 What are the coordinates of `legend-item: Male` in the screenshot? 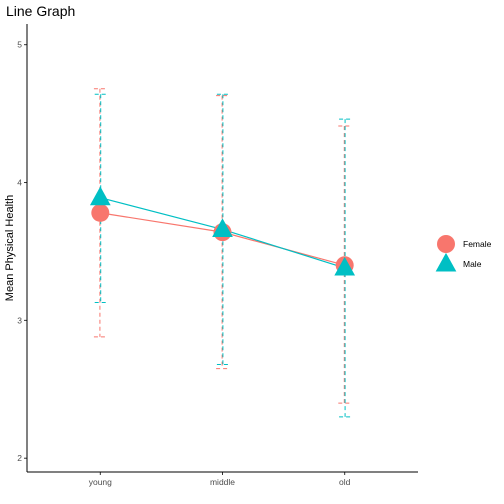 It's located at (458, 262).